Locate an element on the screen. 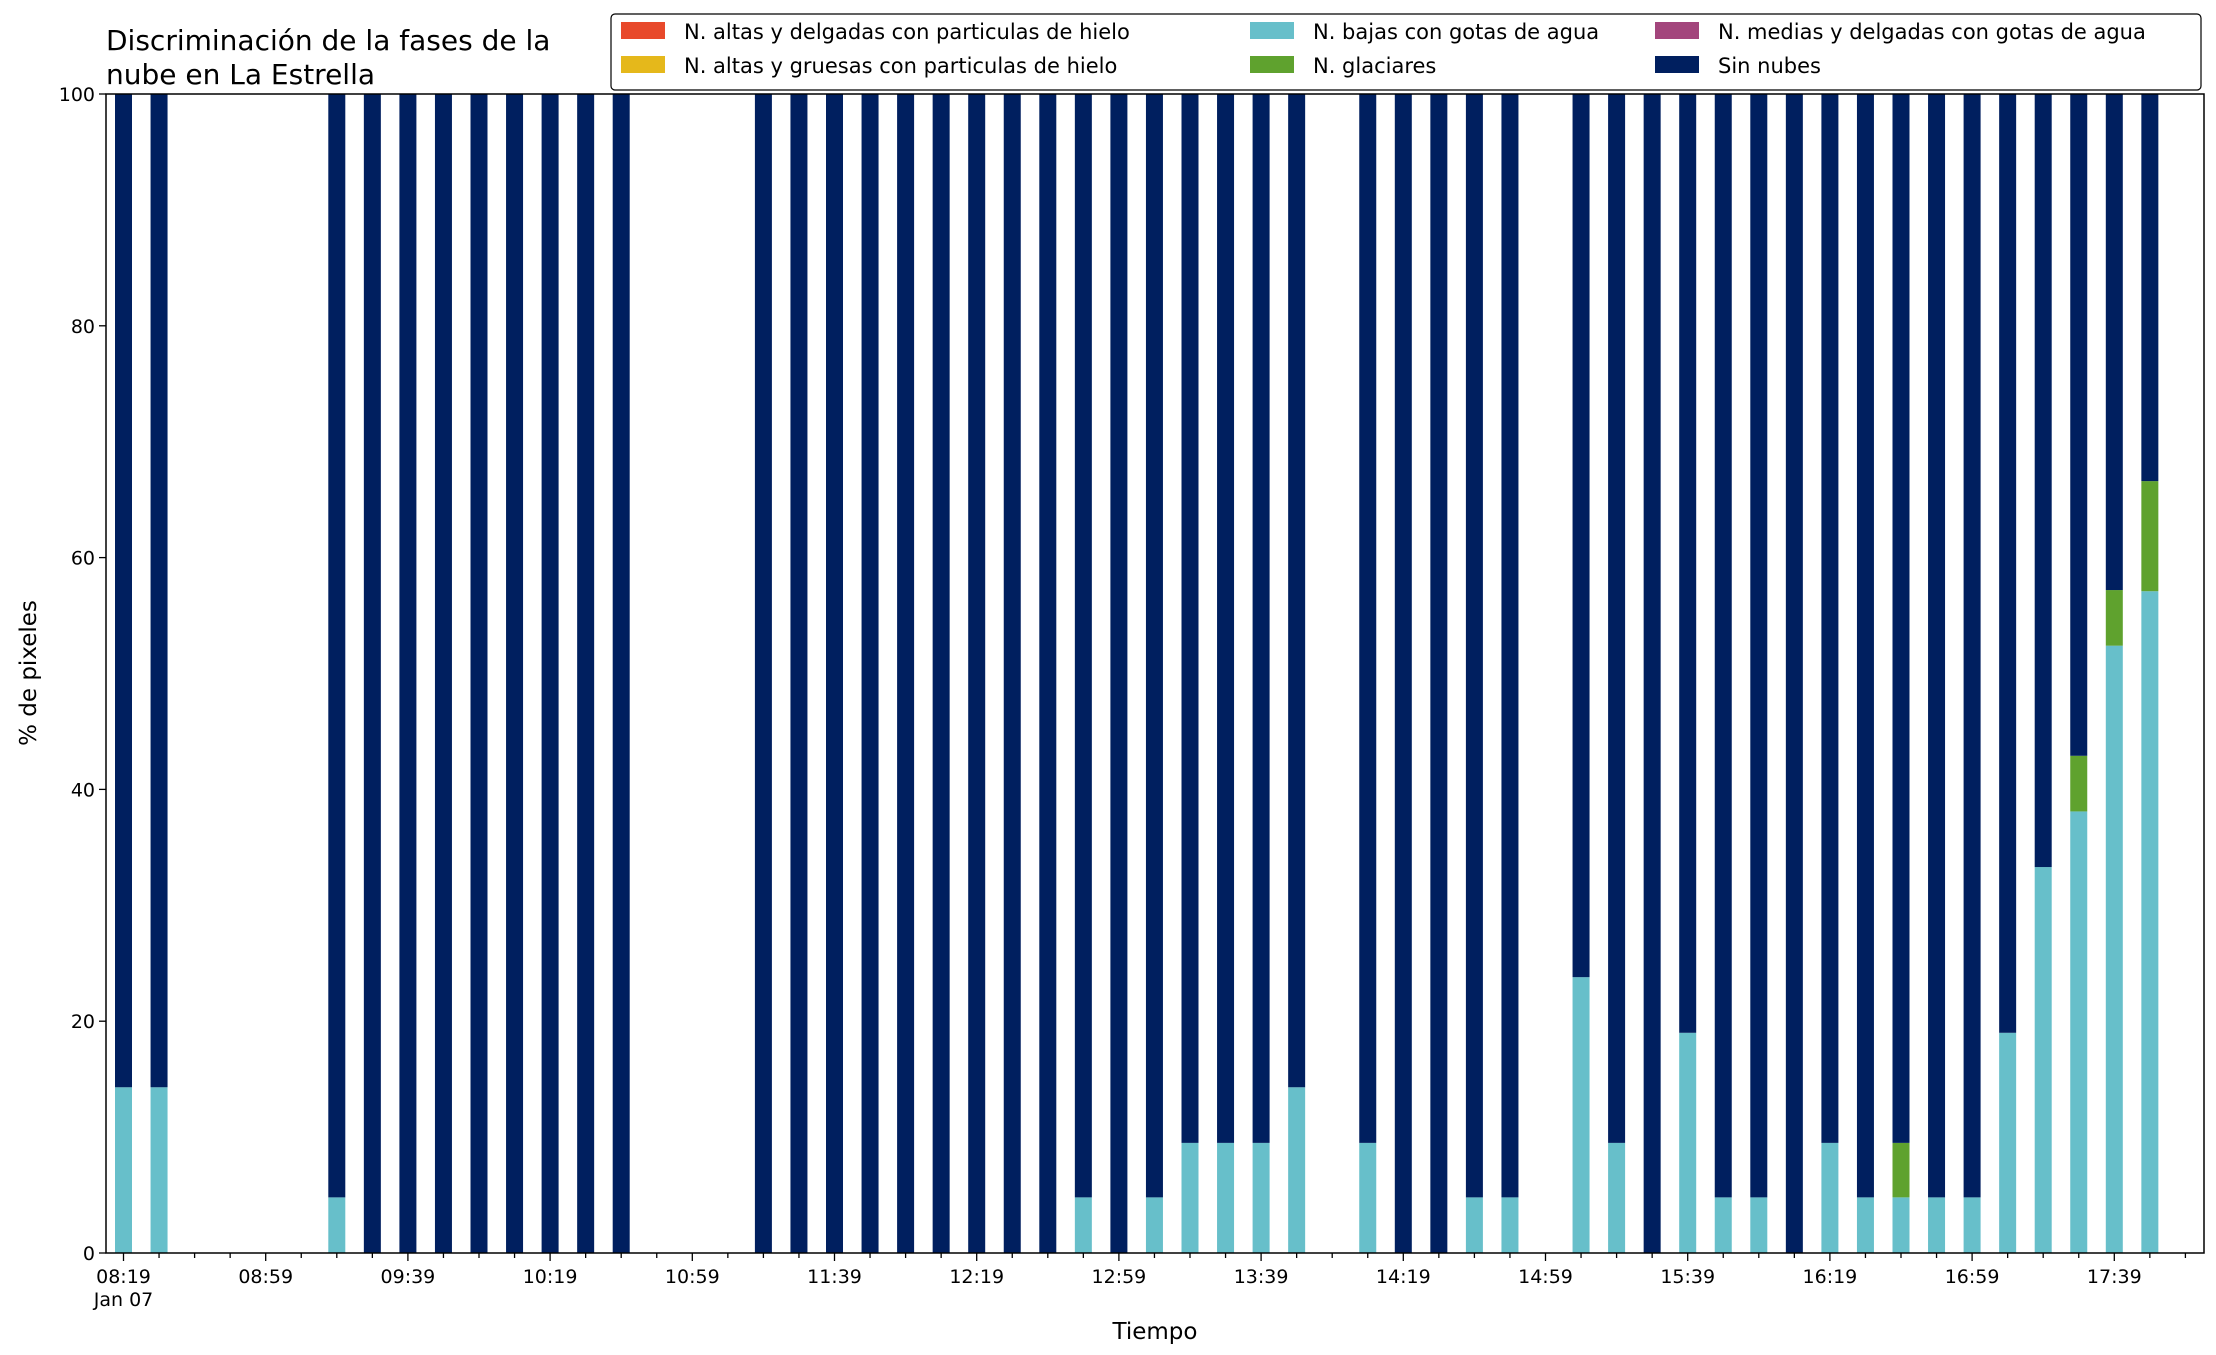 This screenshot has height=1355, width=2216. x-tick-label: 12:59 is located at coordinates (1119, 1277).